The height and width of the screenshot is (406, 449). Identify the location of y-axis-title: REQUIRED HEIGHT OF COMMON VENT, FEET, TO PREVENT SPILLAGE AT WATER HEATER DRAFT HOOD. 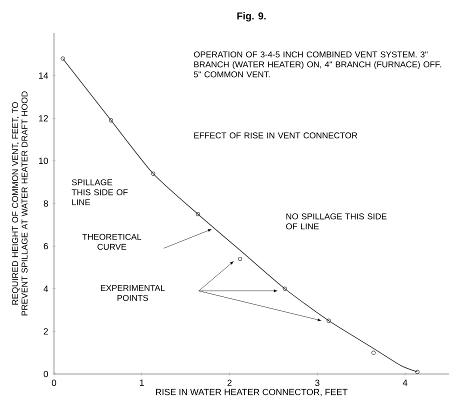
(20, 203).